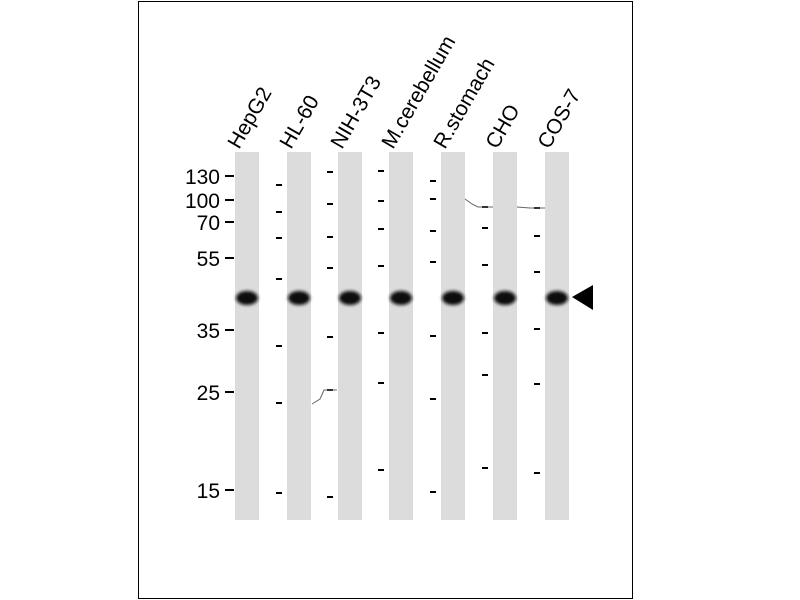 The image size is (800, 600). What do you see at coordinates (582, 297) in the screenshot?
I see `band-arrow` at bounding box center [582, 297].